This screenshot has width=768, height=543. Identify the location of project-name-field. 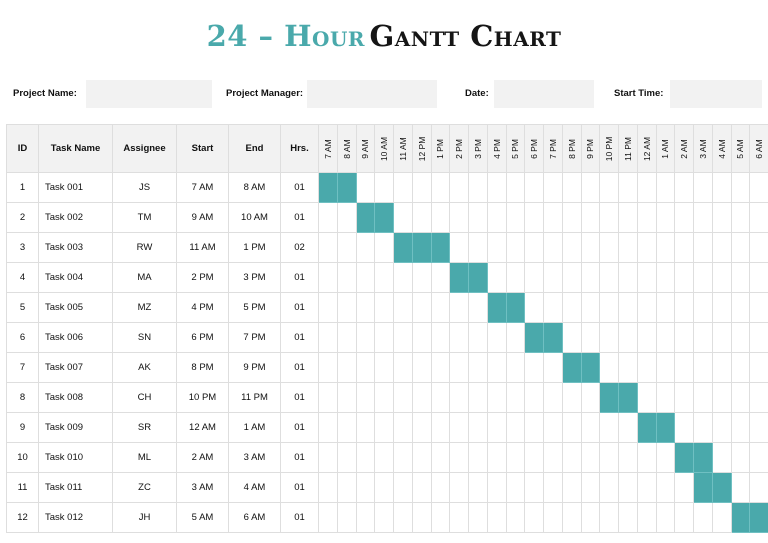
(149, 94).